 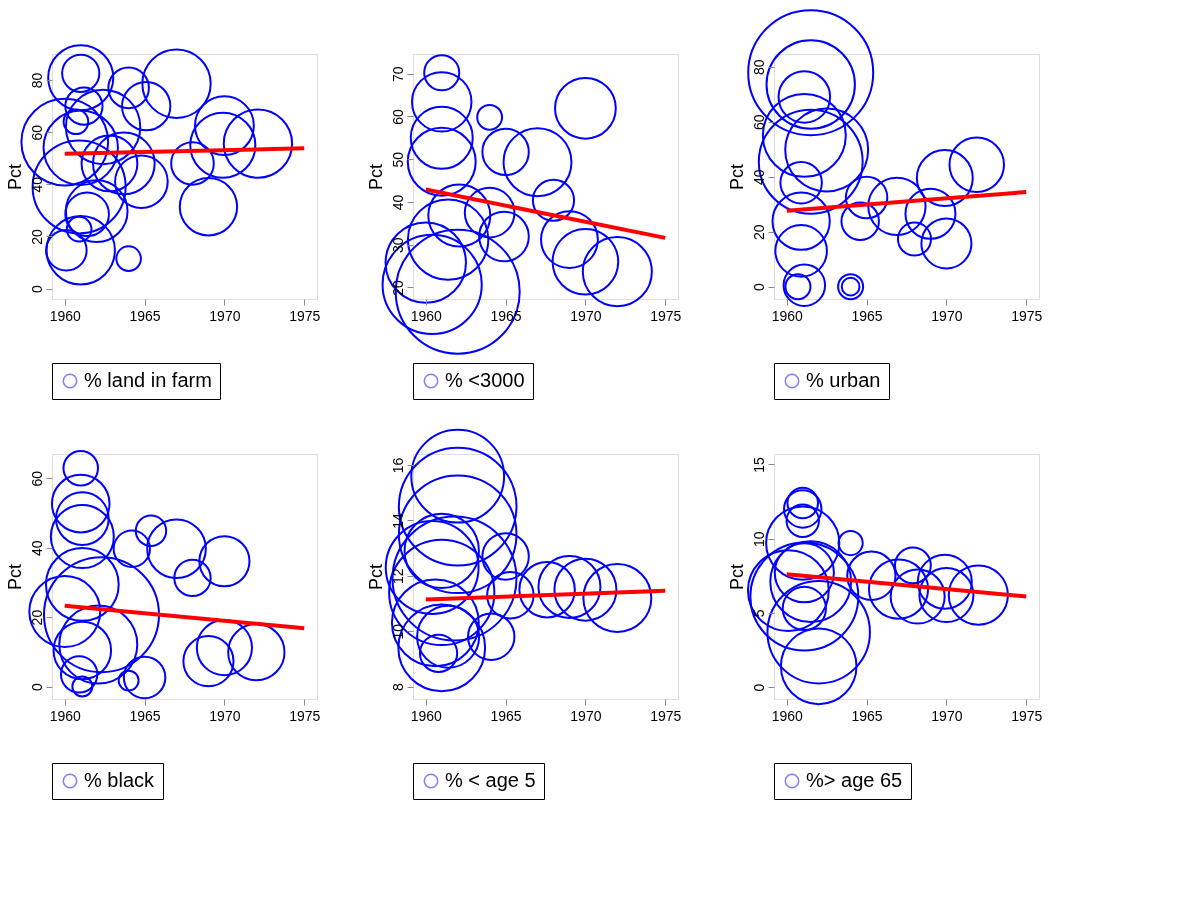 What do you see at coordinates (148, 380) in the screenshot?
I see `legend-label: % land in farm` at bounding box center [148, 380].